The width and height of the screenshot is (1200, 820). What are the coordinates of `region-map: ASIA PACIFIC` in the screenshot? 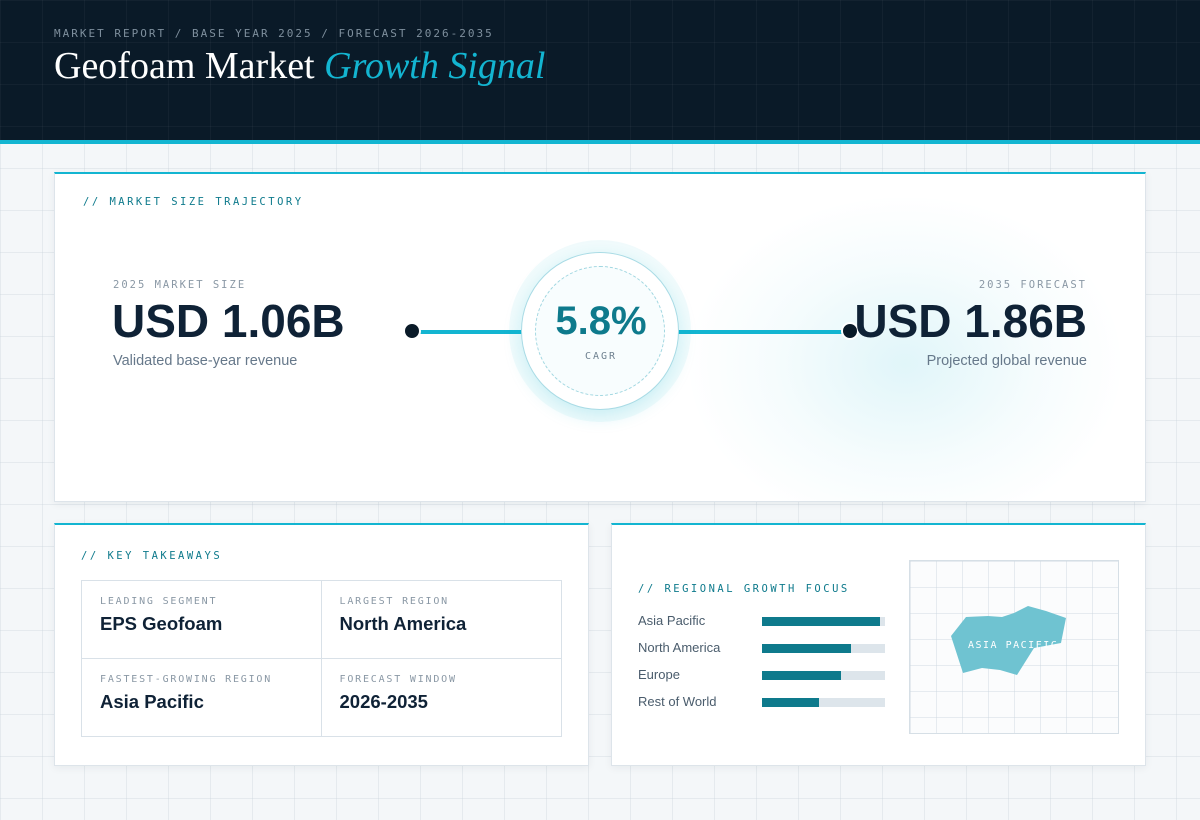 It's located at (1014, 647).